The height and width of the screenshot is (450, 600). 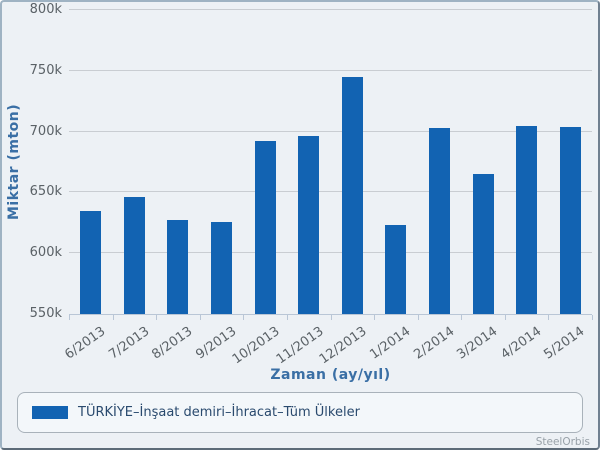 What do you see at coordinates (256, 346) in the screenshot?
I see `x-tick-label: 10/2013` at bounding box center [256, 346].